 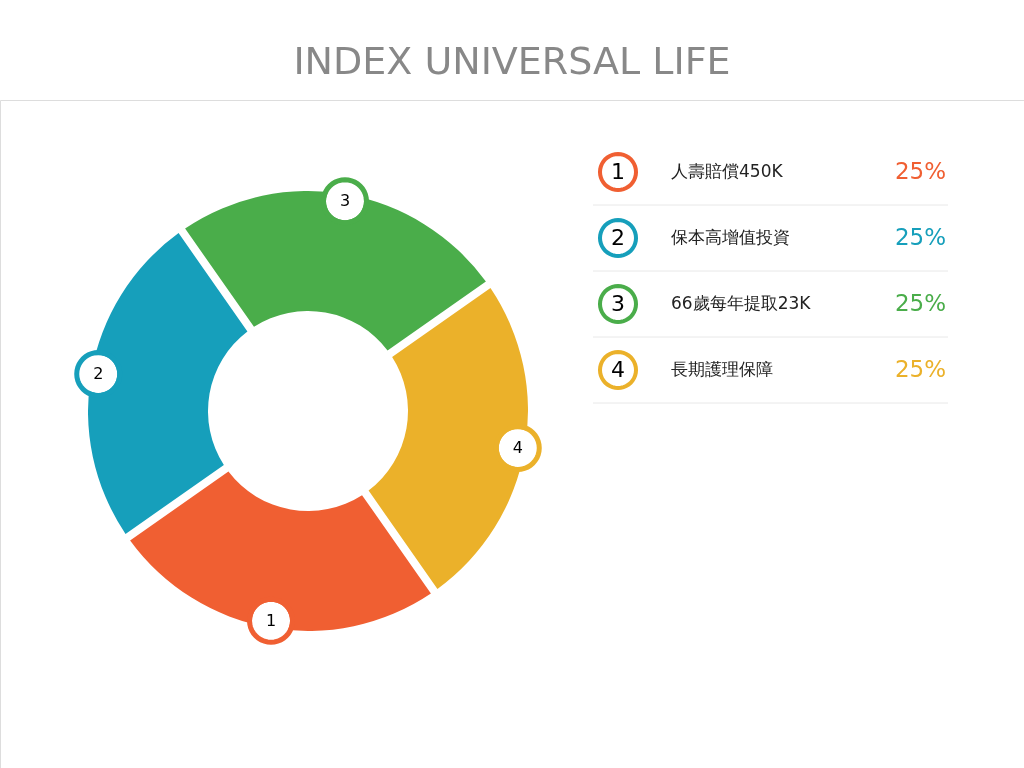 What do you see at coordinates (730, 237) in the screenshot?
I see `legend-label: 保本高增值投資` at bounding box center [730, 237].